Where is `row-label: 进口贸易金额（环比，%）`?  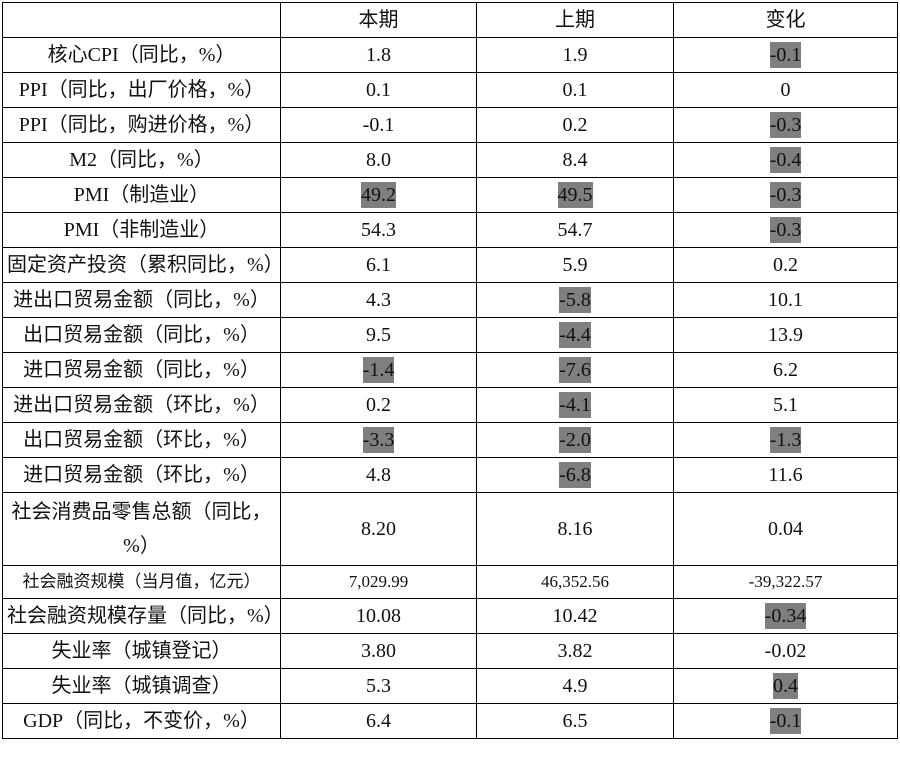
row-label: 进口贸易金额（环比，%） is located at coordinates (141, 475).